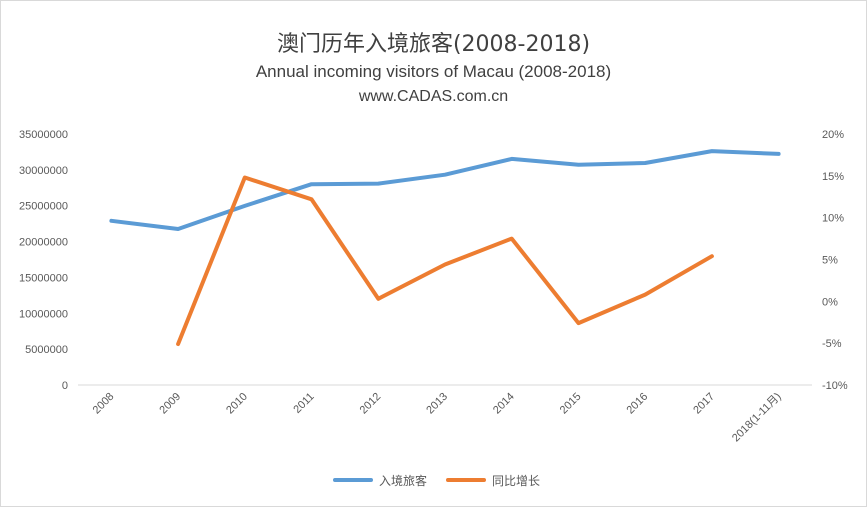  I want to click on y-right-tick-label: -10%, so click(835, 386).